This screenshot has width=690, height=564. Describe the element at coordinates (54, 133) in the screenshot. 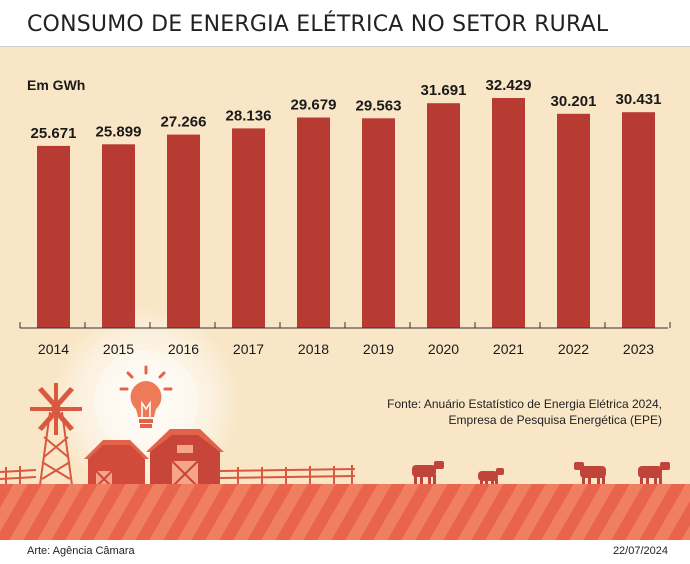

I see `value-label-2014: 25.671` at that location.